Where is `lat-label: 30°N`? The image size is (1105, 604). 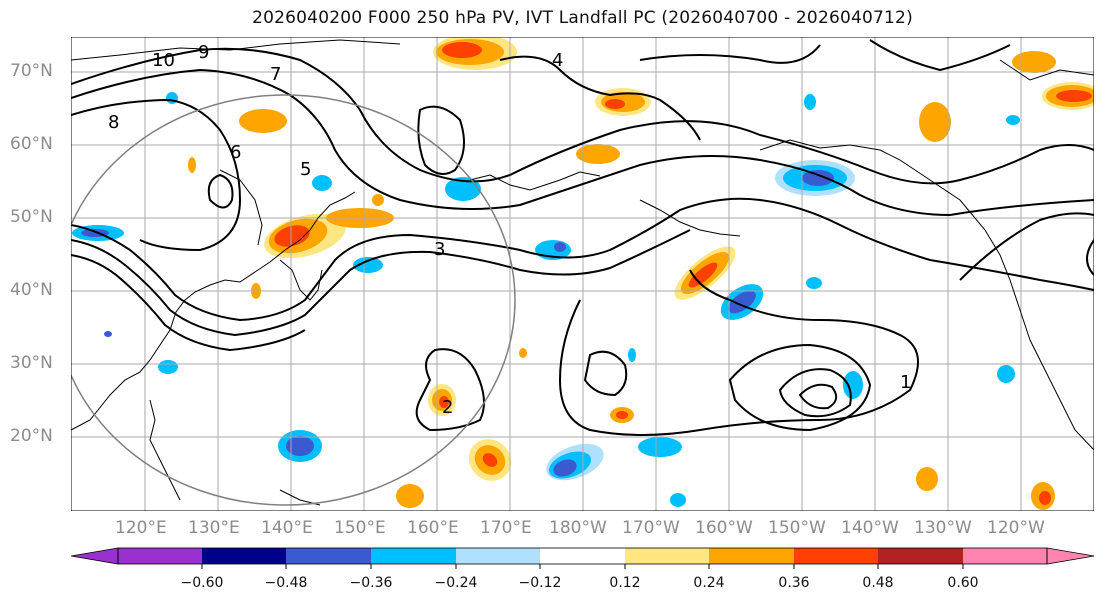
lat-label: 30°N is located at coordinates (31, 363).